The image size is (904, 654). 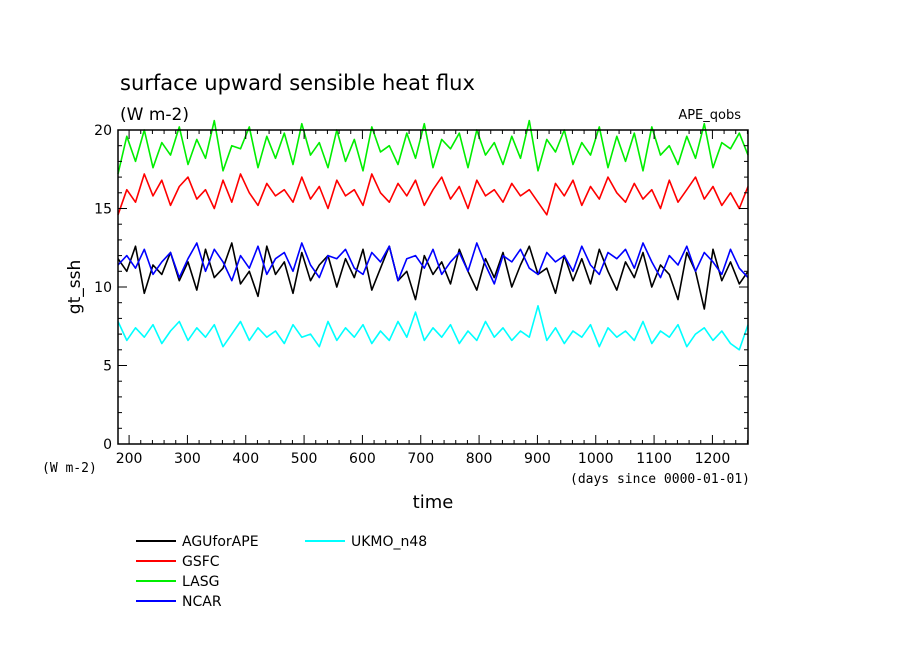 I want to click on legend: AGUforAPE GSFC LASG NCAR UKMO_n48, so click(x=281, y=572).